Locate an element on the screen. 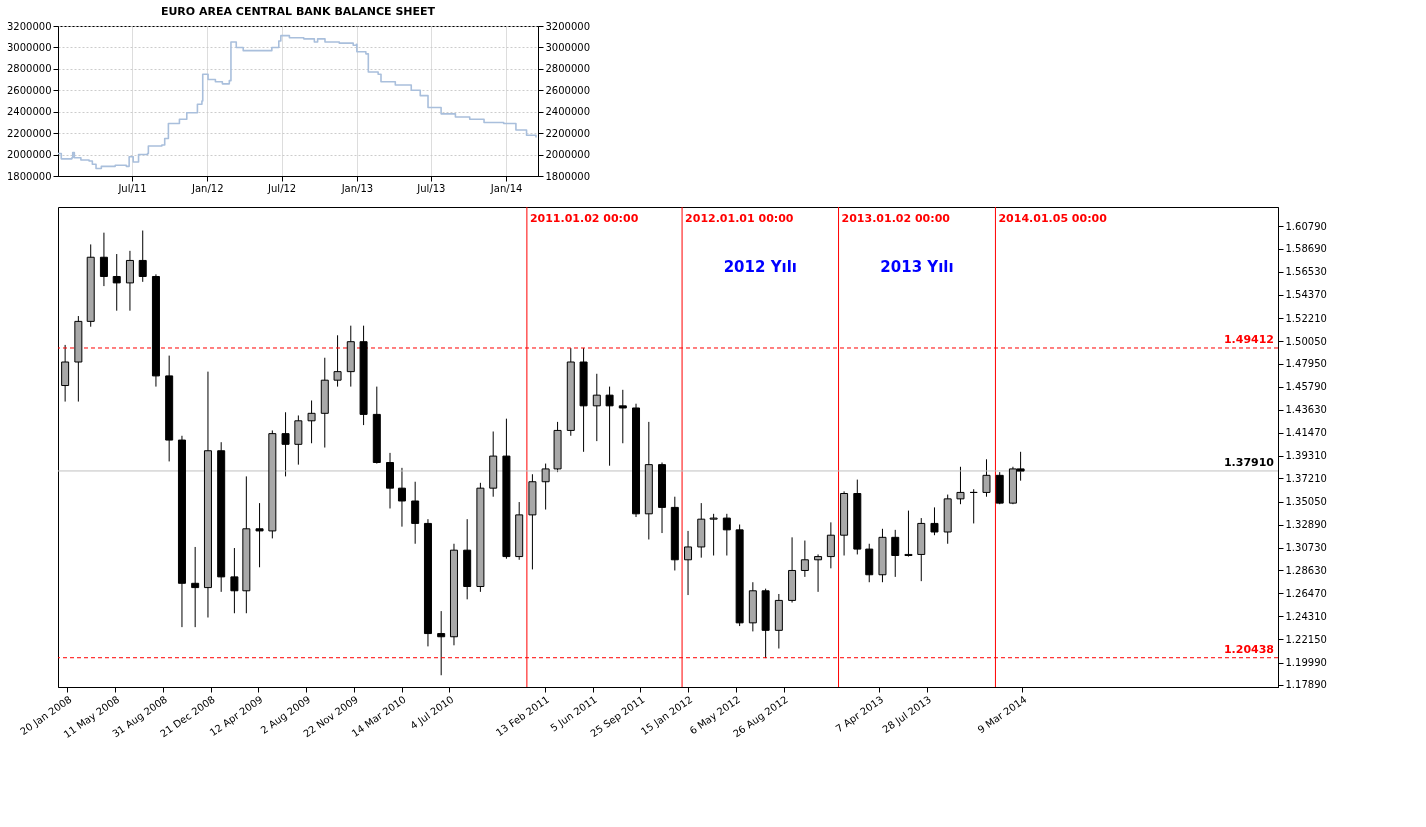 This screenshot has width=1426, height=827. y2-tick-label: 3200000 is located at coordinates (568, 26).